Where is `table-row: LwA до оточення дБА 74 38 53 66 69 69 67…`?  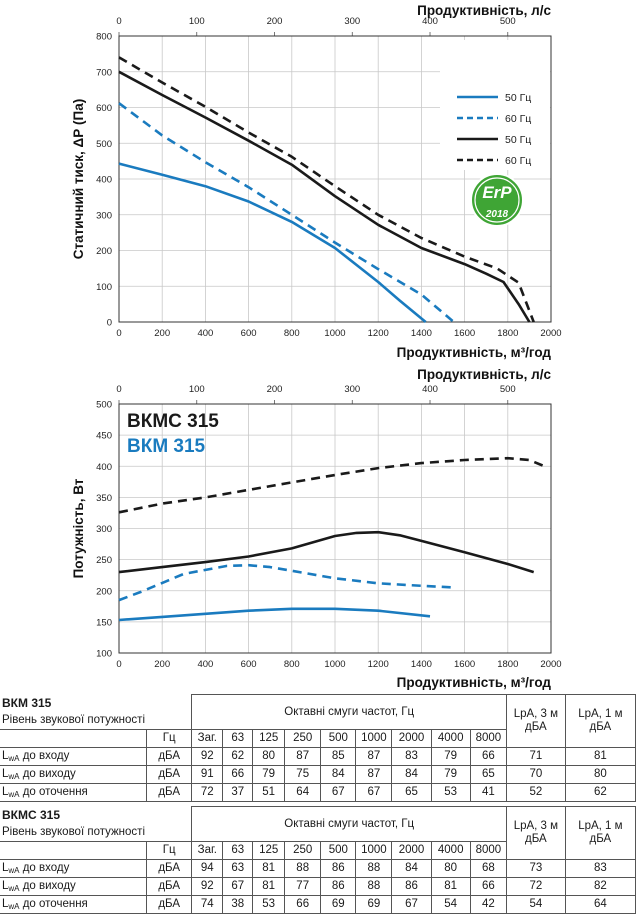 table-row: LwA до оточення дБА 74 38 53 66 69 69 67… is located at coordinates (318, 904).